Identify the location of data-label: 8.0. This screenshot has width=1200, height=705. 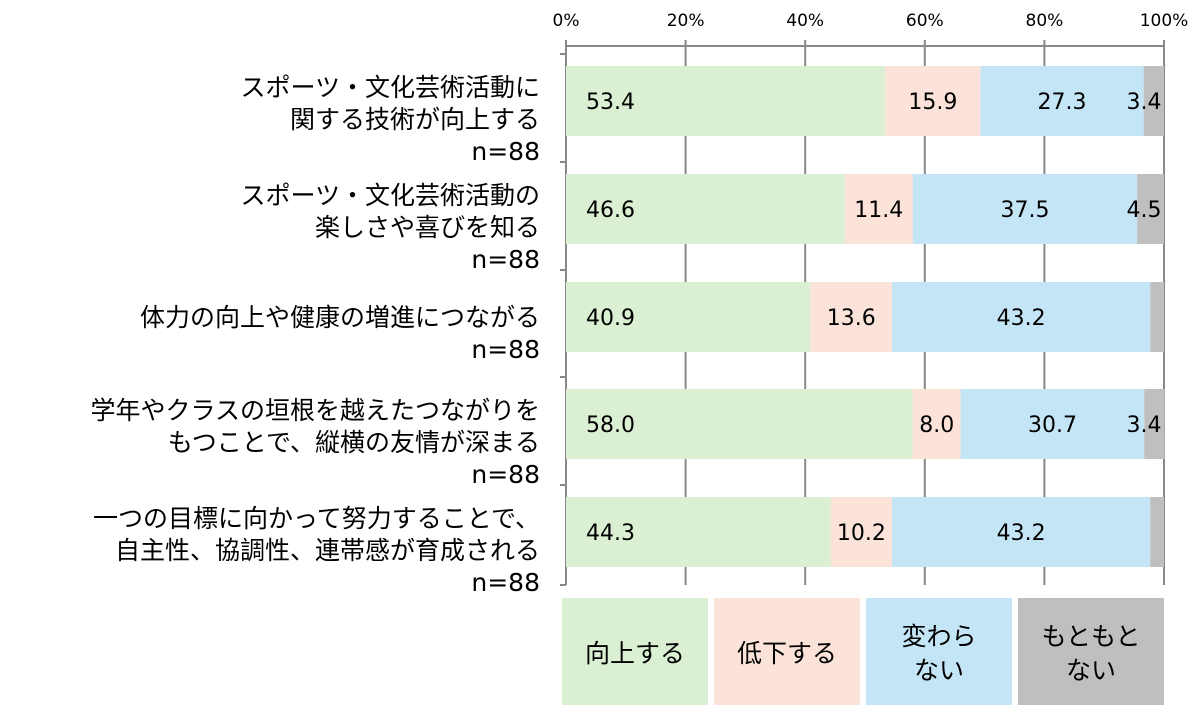
(936, 425).